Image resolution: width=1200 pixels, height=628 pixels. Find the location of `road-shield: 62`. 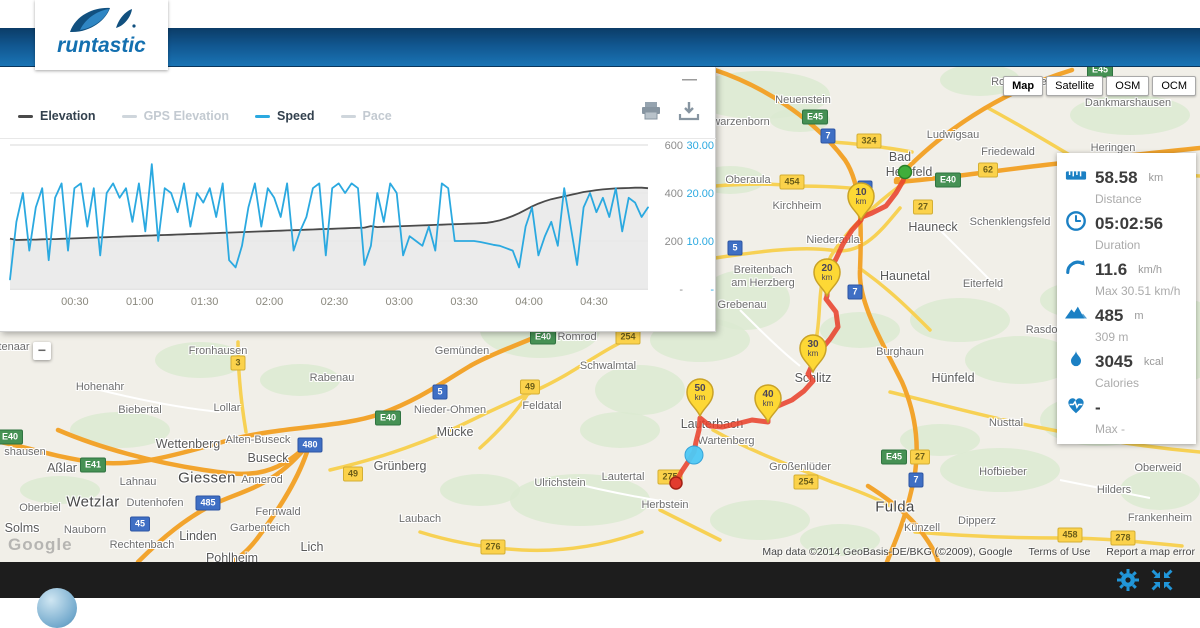

road-shield: 62 is located at coordinates (988, 170).